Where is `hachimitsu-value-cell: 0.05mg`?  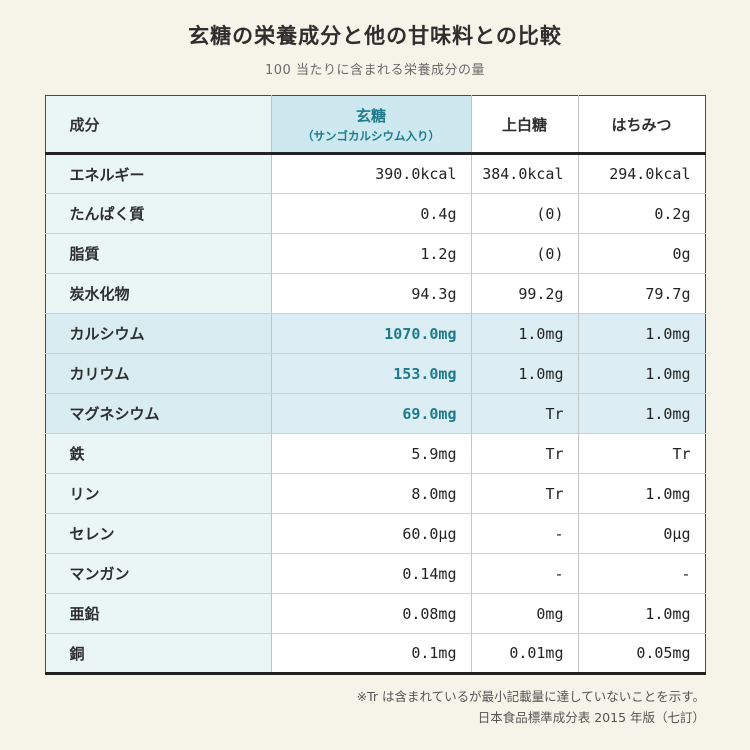
hachimitsu-value-cell: 0.05mg is located at coordinates (641, 653).